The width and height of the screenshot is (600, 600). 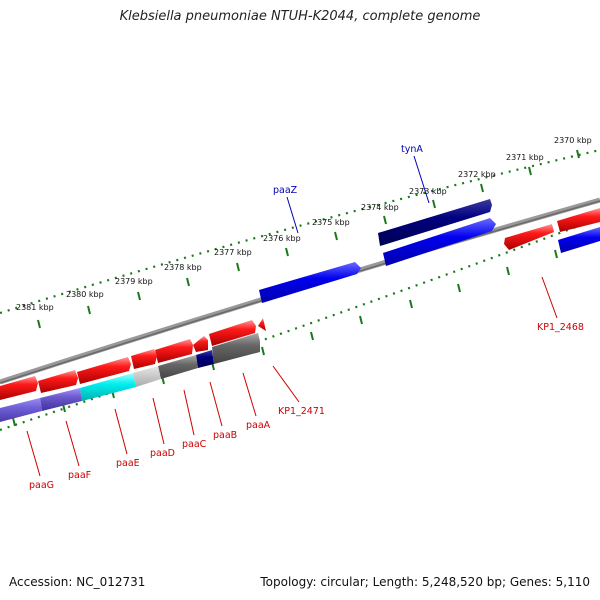 I want to click on gene-label-KP1_2468: KP1_2468, so click(x=560, y=327).